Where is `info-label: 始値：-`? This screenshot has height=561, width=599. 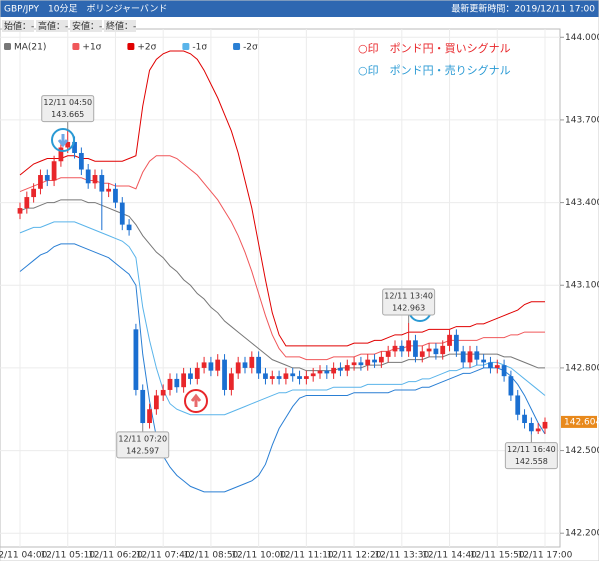
info-label: 始値：- is located at coordinates (19, 26).